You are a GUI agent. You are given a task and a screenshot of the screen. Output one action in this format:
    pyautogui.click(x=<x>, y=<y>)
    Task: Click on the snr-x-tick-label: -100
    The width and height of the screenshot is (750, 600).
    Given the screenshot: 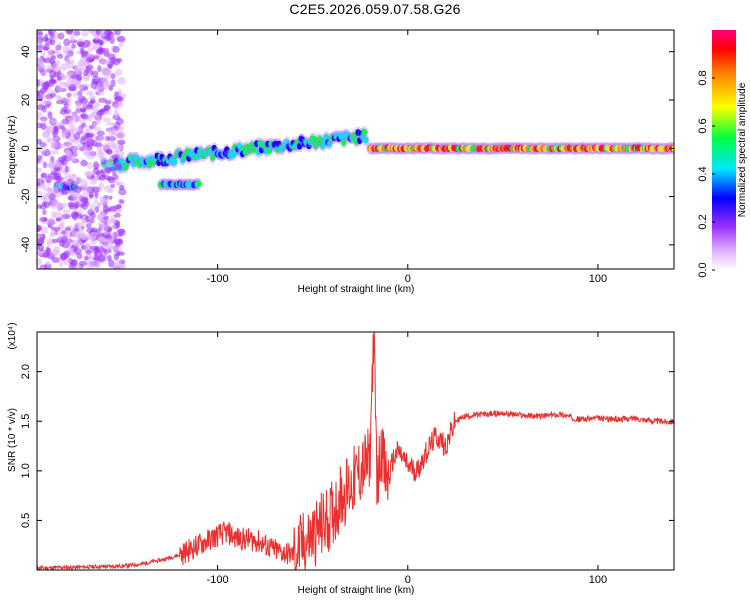 What is the action you would take?
    pyautogui.click(x=218, y=580)
    